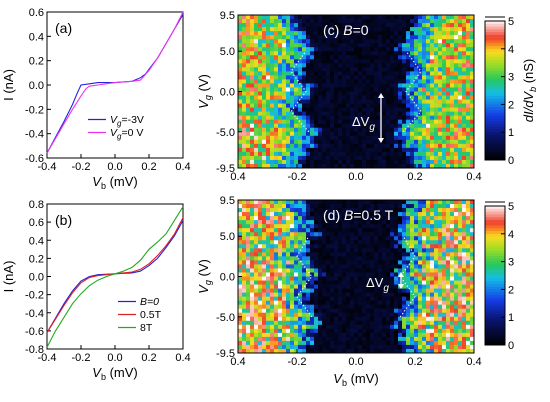 The width and height of the screenshot is (550, 402). I want to click on y-tick-label: 0.2, so click(36, 259).